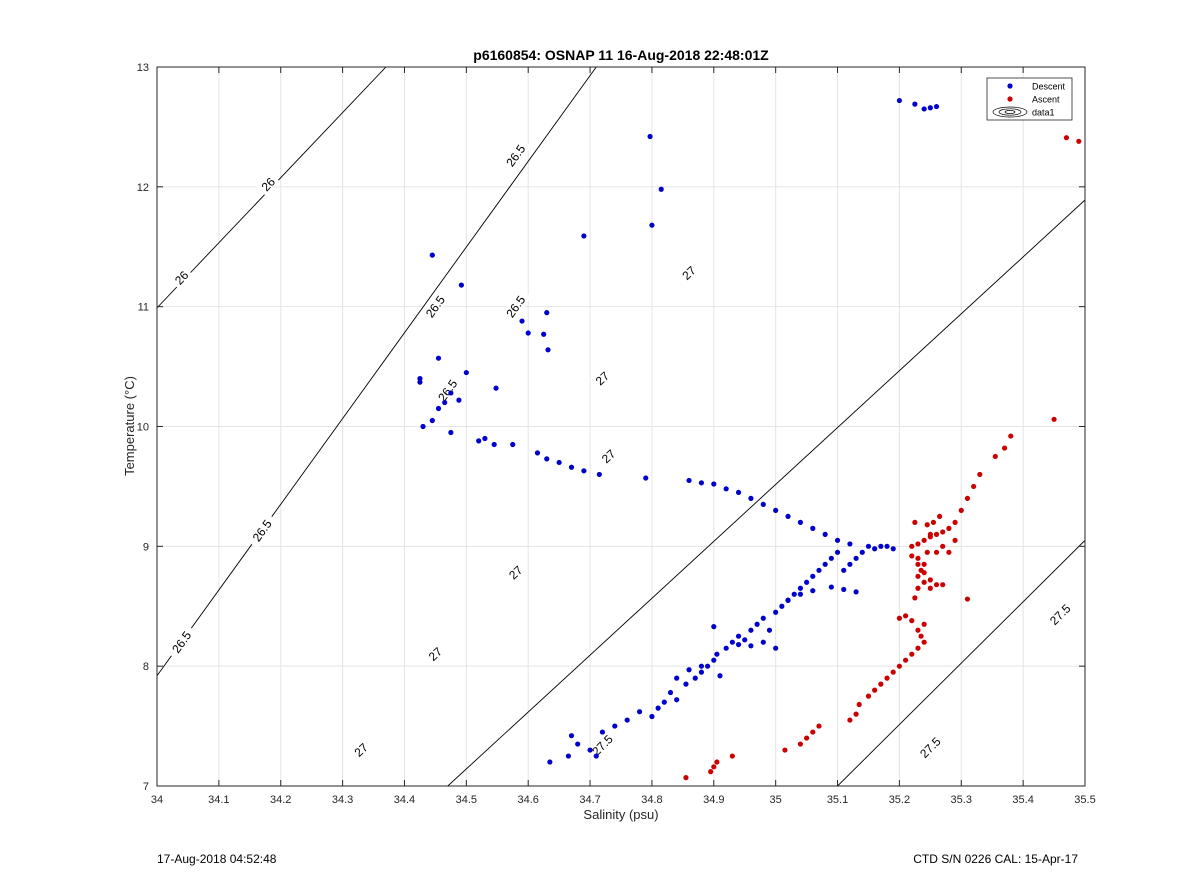 This screenshot has height=885, width=1200. What do you see at coordinates (1049, 87) in the screenshot?
I see `legend-descent-label: Descent` at bounding box center [1049, 87].